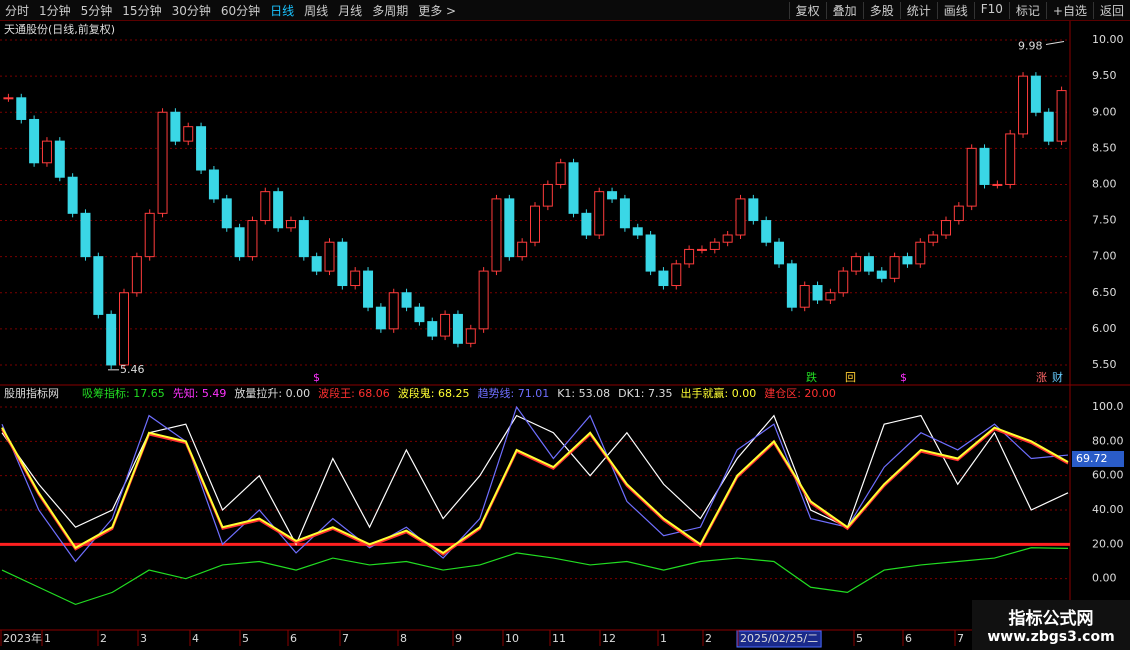 Image resolution: width=1130 pixels, height=650 pixels. I want to click on y-tick-label: 100.0, so click(1108, 406).